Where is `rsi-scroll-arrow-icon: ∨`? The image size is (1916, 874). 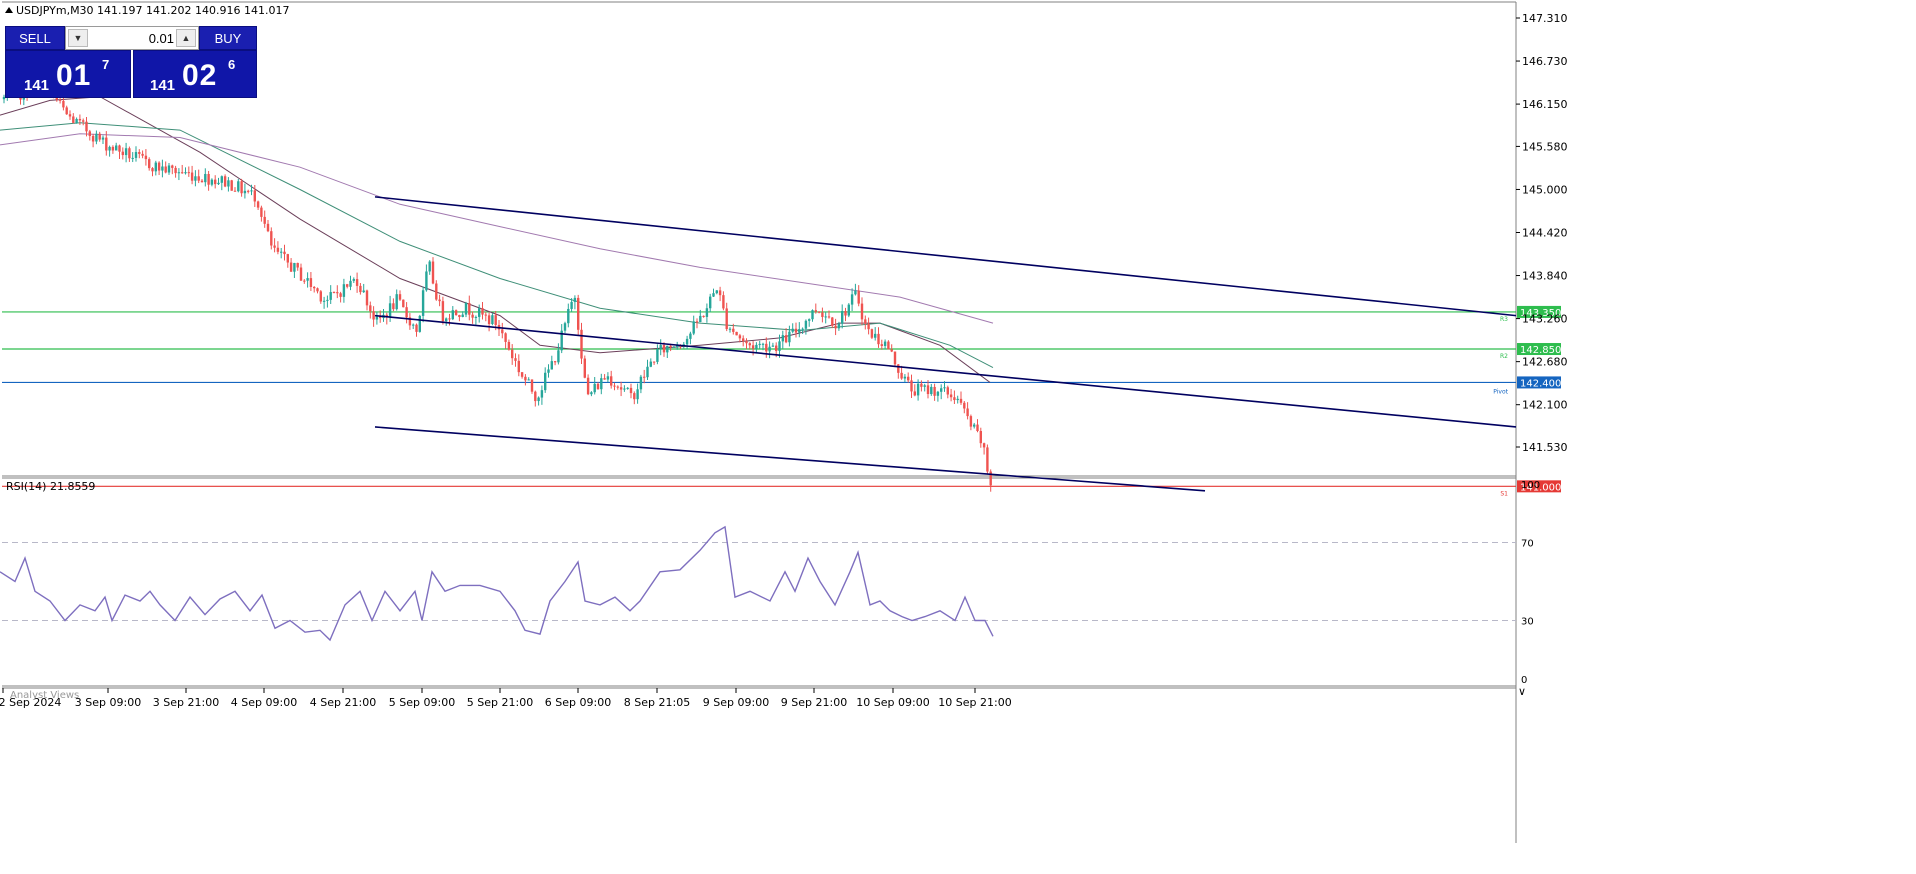
rsi-scroll-arrow-icon: ∨ is located at coordinates (1522, 691).